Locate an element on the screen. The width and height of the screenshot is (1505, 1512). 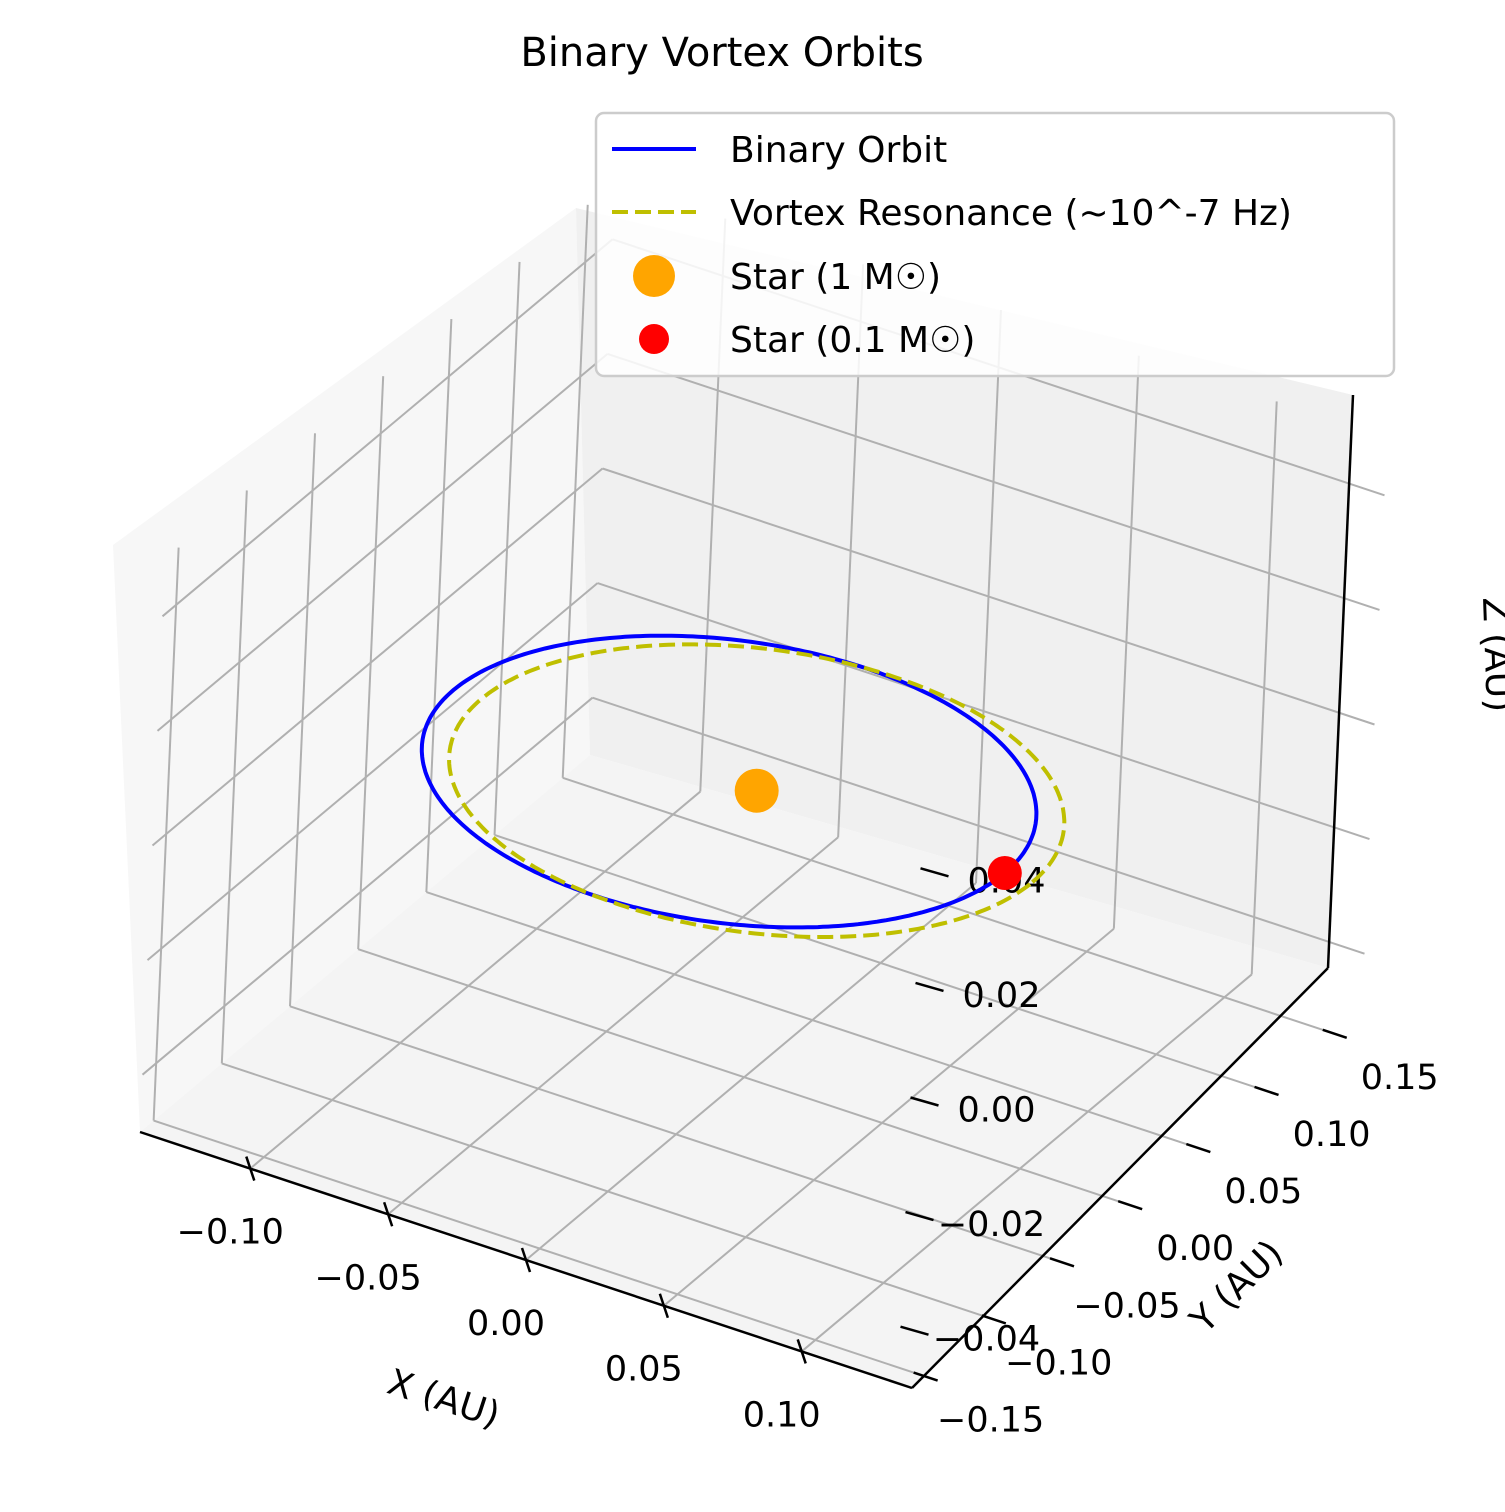
y-tick-label: 0.15 is located at coordinates (1400, 1078).